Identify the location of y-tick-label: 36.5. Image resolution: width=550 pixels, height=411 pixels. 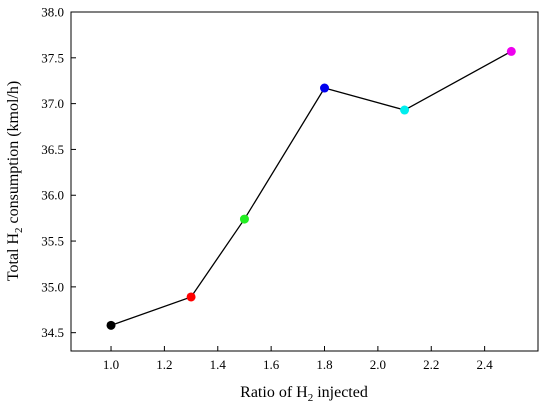
(52, 149).